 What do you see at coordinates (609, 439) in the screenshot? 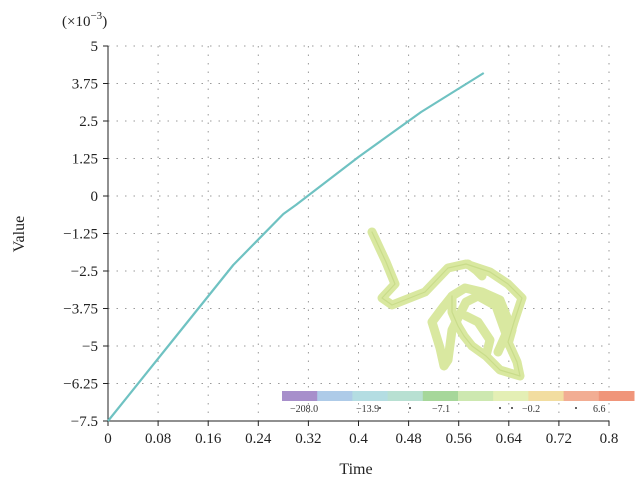
I see `x-tick-label: 0.8` at bounding box center [609, 439].